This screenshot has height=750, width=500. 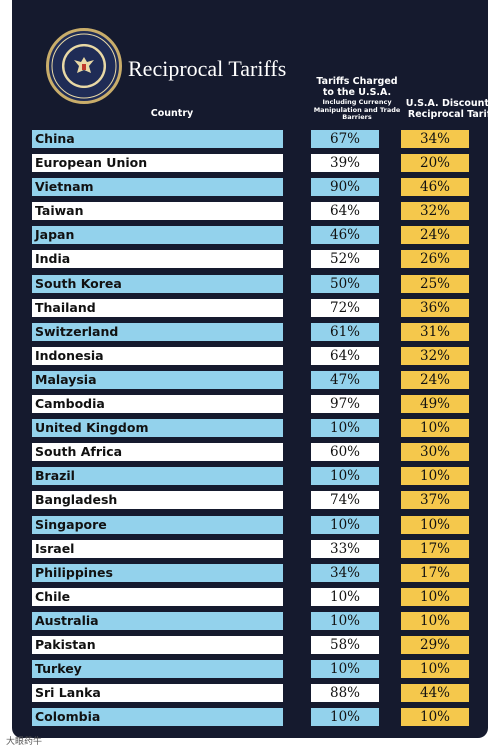 I want to click on table-row: Vietnam 90% 46%, so click(x=250, y=187).